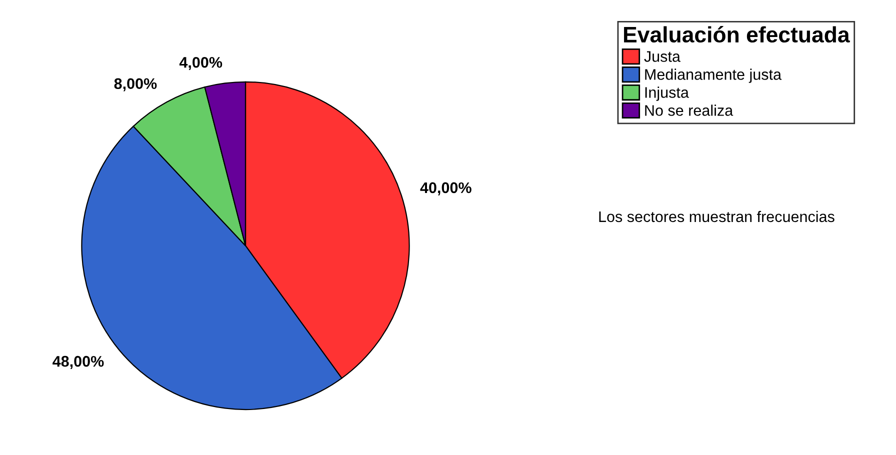 The height and width of the screenshot is (455, 896). Describe the element at coordinates (78, 362) in the screenshot. I see `data-label: 48,00%` at that location.